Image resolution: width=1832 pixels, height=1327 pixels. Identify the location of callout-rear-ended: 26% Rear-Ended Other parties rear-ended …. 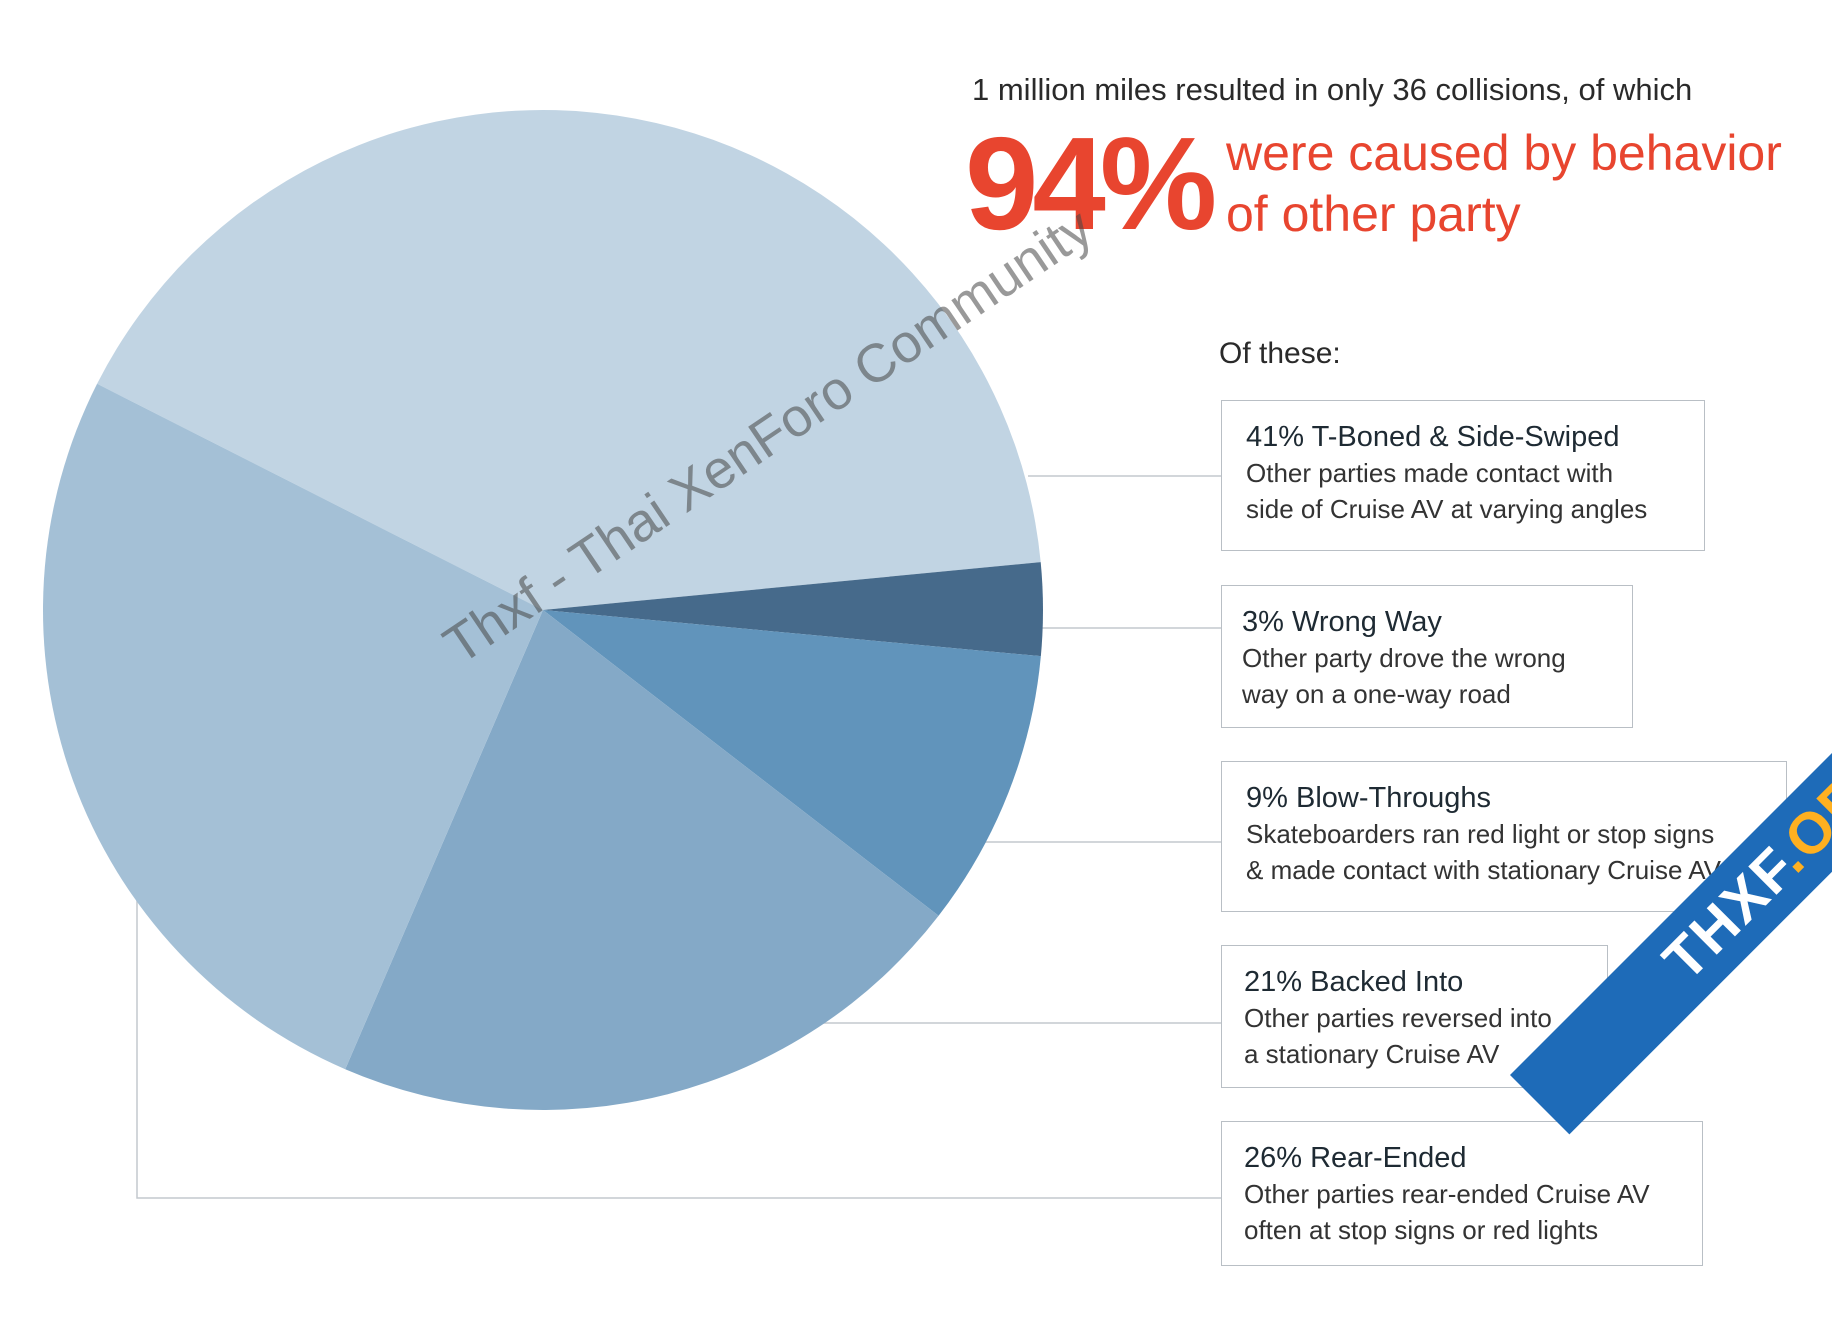
(1462, 1193).